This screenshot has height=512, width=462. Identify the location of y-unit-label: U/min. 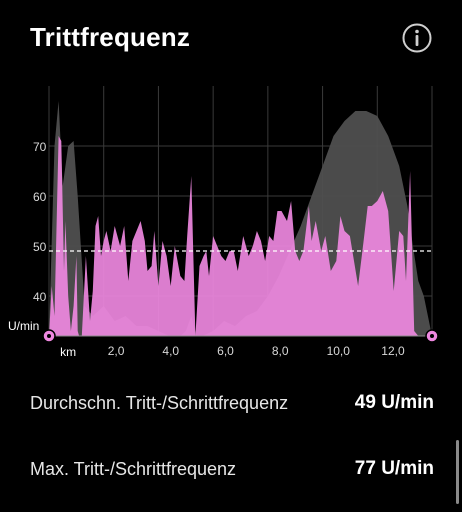
(23, 326).